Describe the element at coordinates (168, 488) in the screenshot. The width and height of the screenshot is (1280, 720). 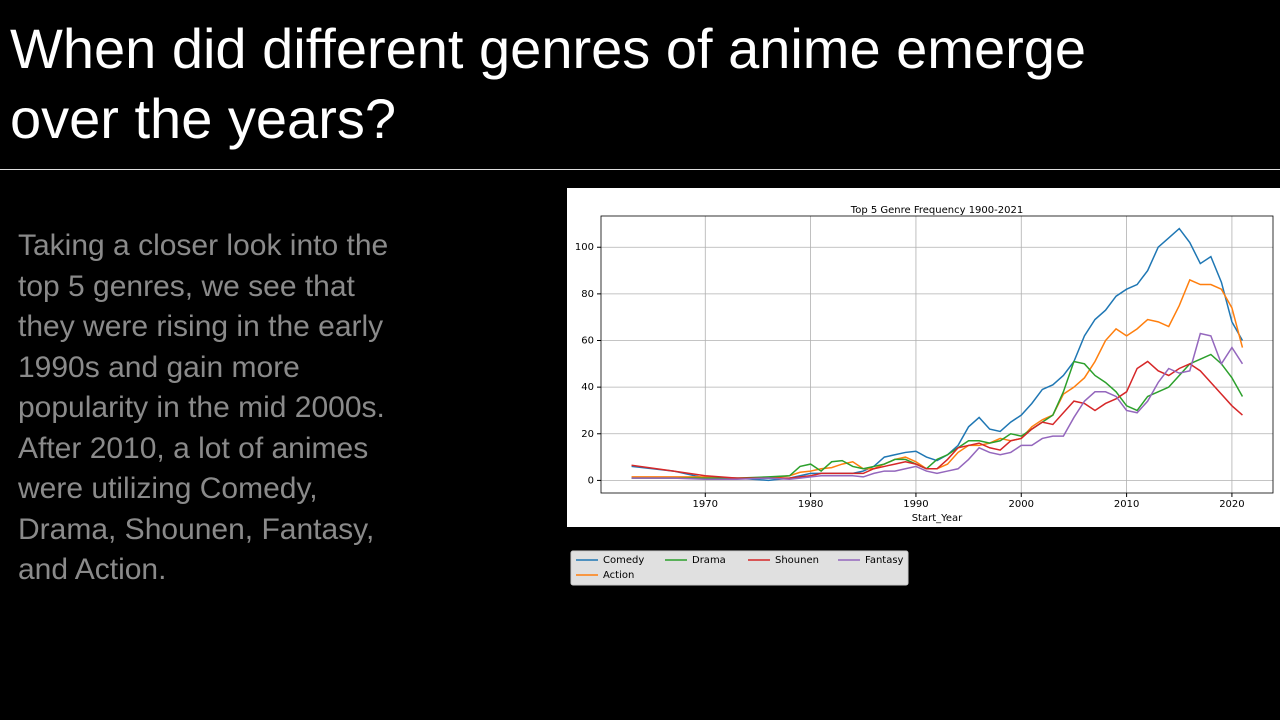
I see `body-line: were utilizing Comedy,` at that location.